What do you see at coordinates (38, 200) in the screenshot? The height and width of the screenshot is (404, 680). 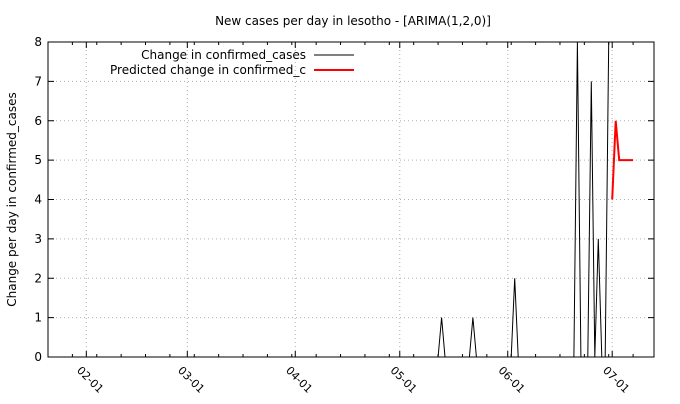 I see `y-tick-label: 4` at bounding box center [38, 200].